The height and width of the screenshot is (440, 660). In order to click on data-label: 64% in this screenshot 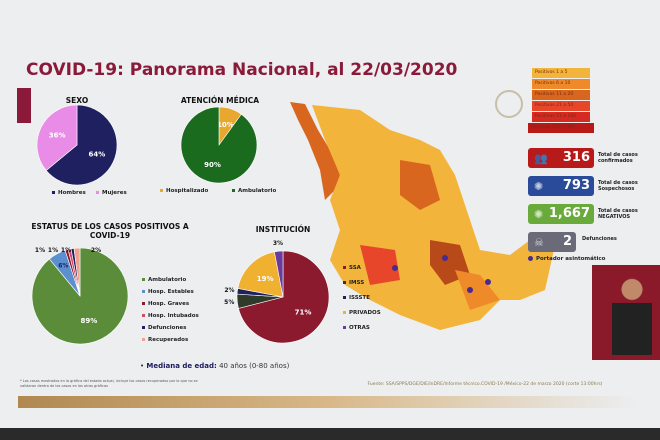, I will do `click(97, 154)`.